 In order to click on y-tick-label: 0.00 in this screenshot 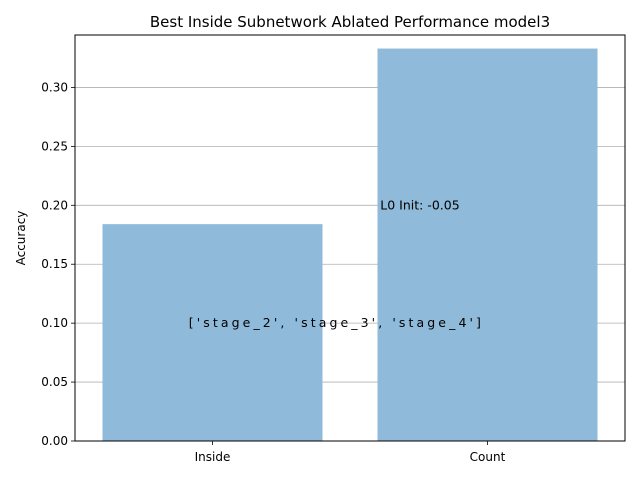, I will do `click(54, 441)`.